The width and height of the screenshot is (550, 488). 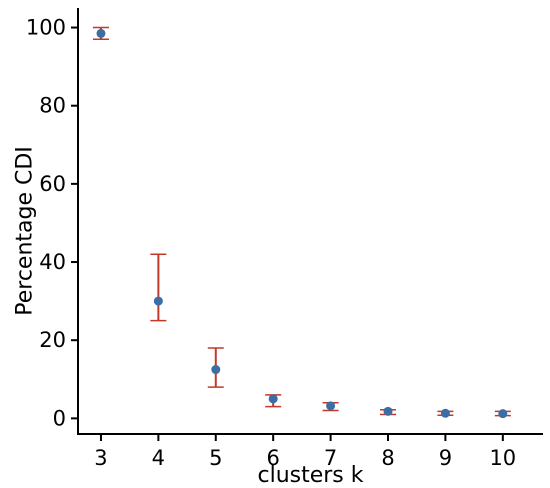 I want to click on x-tick-label: 8, so click(x=387, y=458).